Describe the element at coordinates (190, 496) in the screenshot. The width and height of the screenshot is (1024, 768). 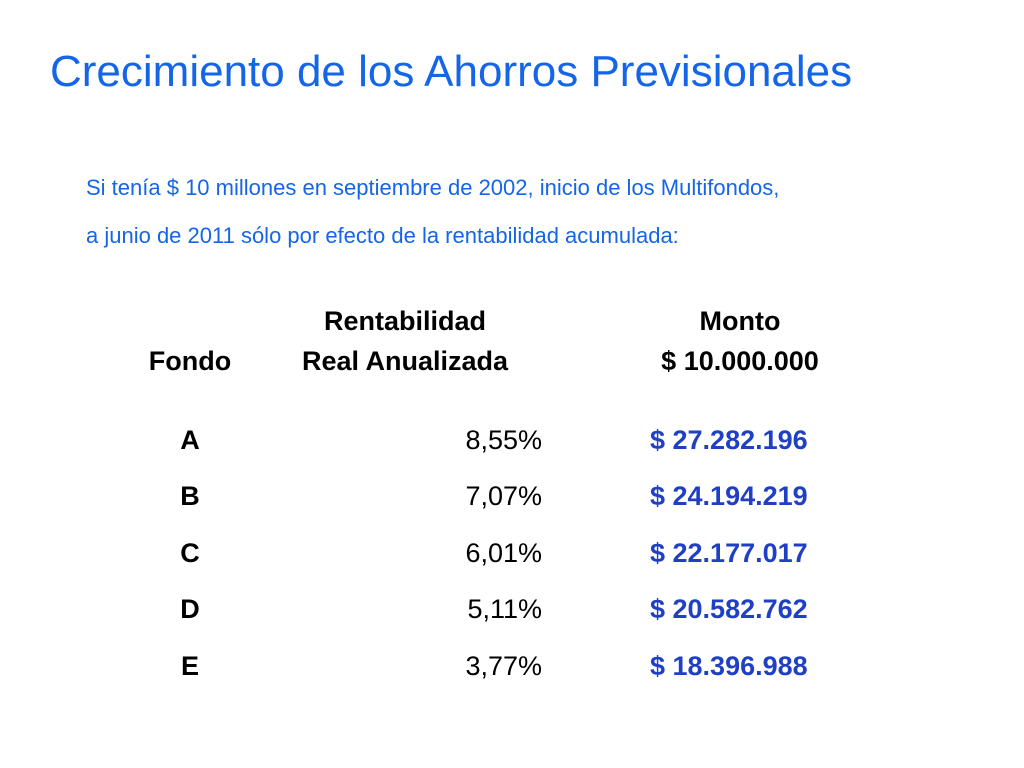
I see `fondo-cell: B` at that location.